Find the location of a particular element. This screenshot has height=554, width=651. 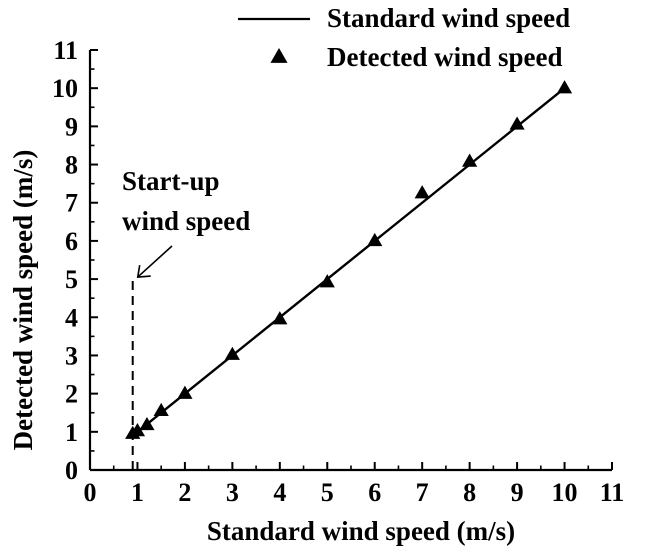

legend: Standard wind speed Detected wind speed is located at coordinates (404, 37).